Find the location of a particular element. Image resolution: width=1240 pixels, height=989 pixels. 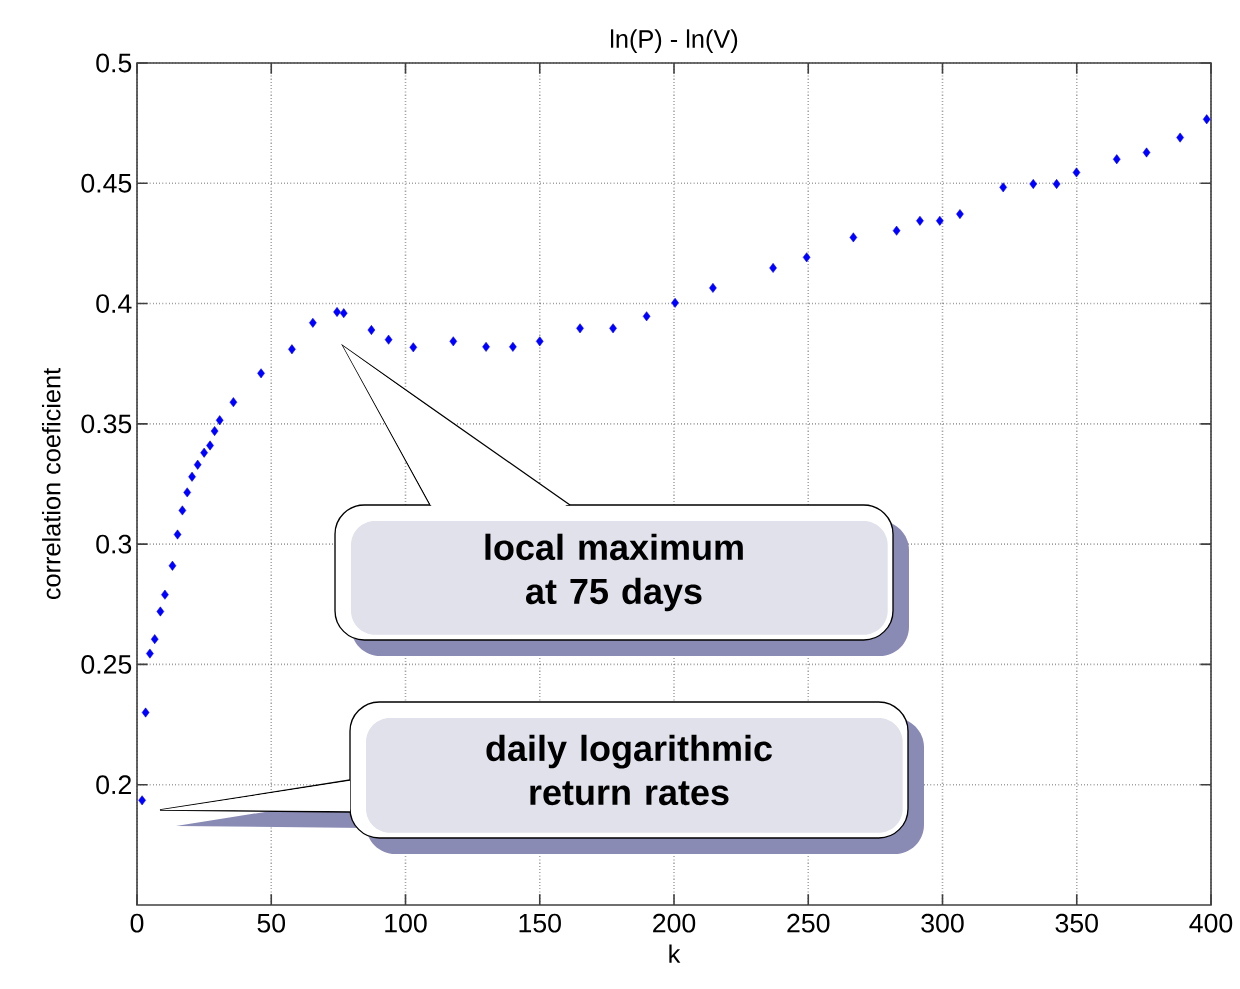

y-tick-label: 0.5 is located at coordinates (114, 63).